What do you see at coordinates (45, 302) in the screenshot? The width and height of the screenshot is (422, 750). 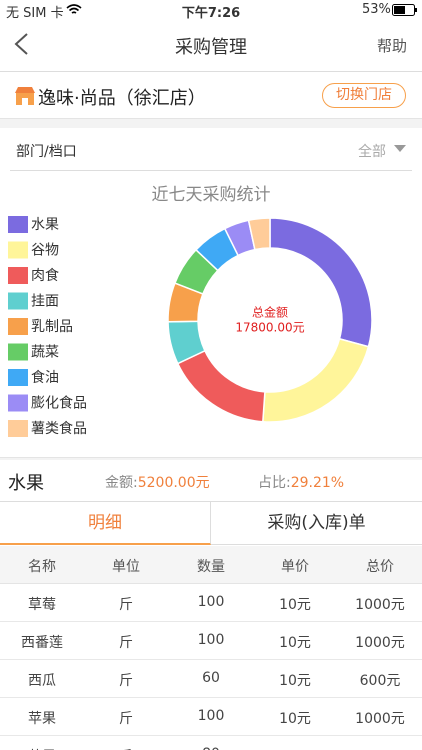 I see `legend-label: 挂面` at bounding box center [45, 302].